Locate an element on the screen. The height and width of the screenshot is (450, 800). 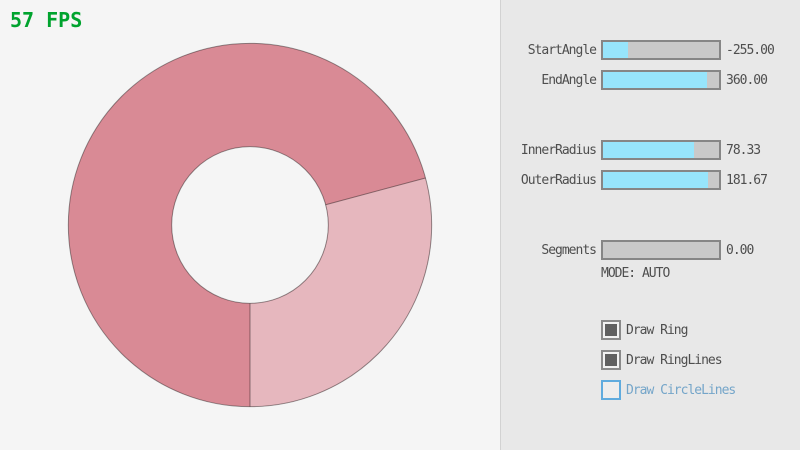
checkbox-label-draw-circlelines: Draw CircleLines is located at coordinates (681, 390).